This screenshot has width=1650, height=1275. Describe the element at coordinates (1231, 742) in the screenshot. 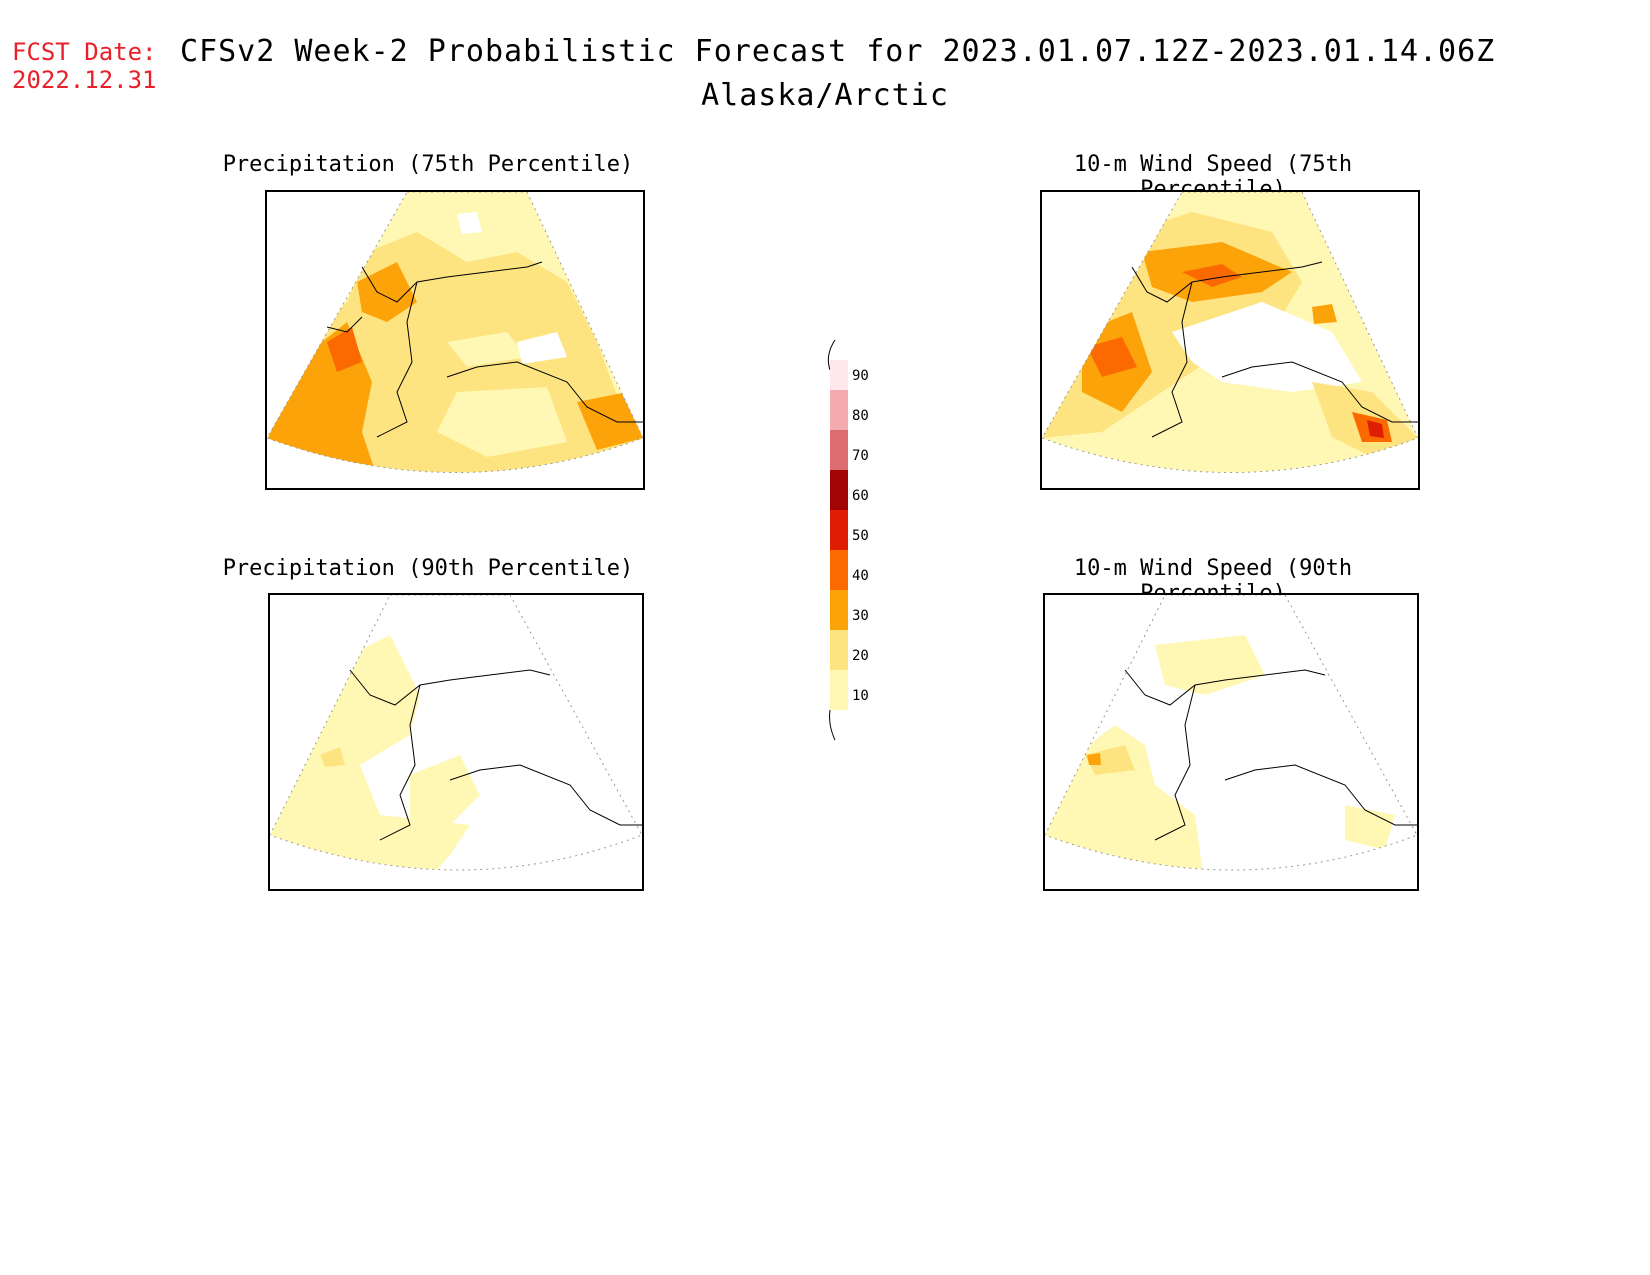

I see `map-wind90` at that location.